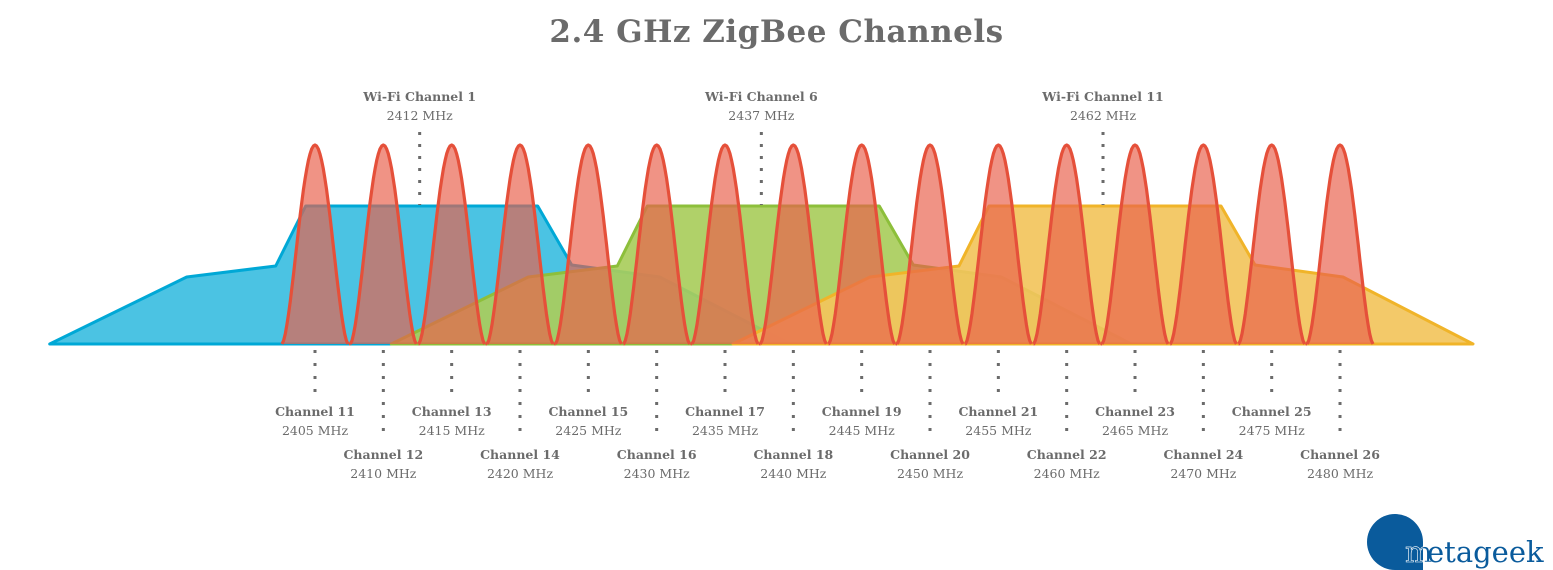  What do you see at coordinates (1272, 411) in the screenshot?
I see `zigbee-channel-label: Channel 25` at bounding box center [1272, 411].